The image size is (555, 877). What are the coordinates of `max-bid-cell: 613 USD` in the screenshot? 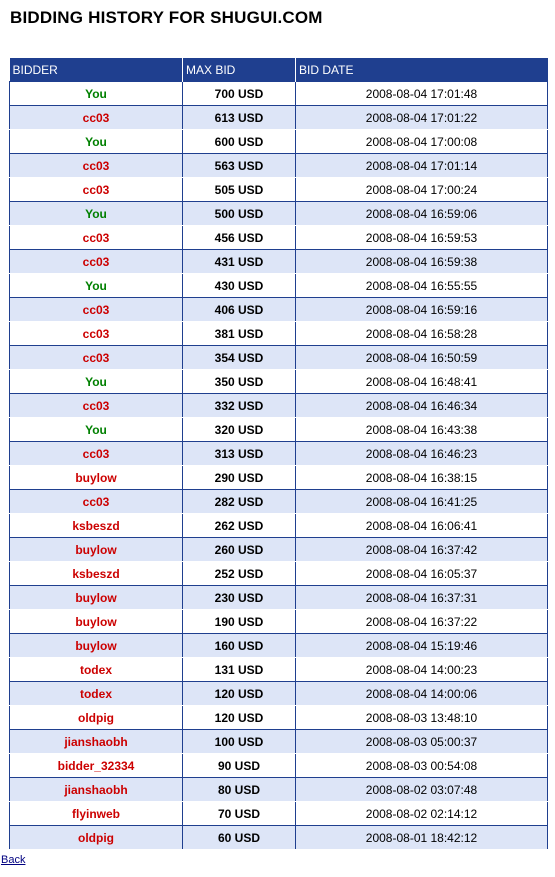 It's located at (239, 117).